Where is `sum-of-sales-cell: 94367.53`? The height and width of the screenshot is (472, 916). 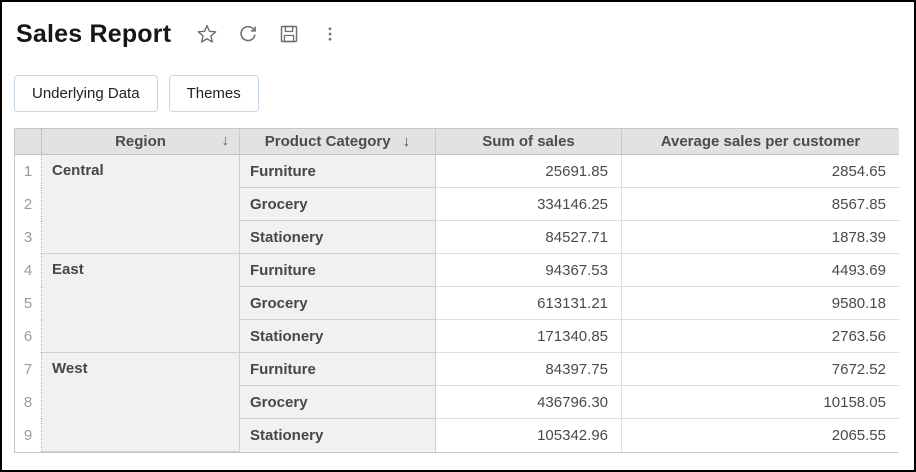 sum-of-sales-cell: 94367.53 is located at coordinates (529, 270).